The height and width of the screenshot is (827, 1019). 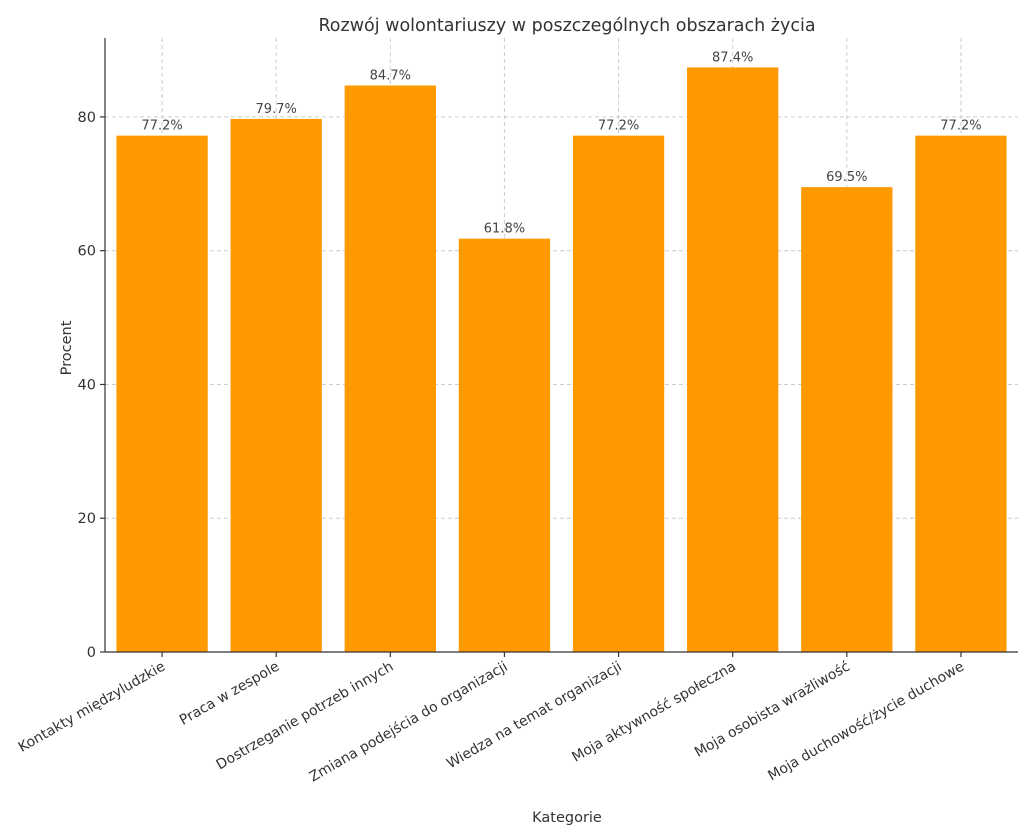 I want to click on data-label: 69.5%, so click(x=846, y=177).